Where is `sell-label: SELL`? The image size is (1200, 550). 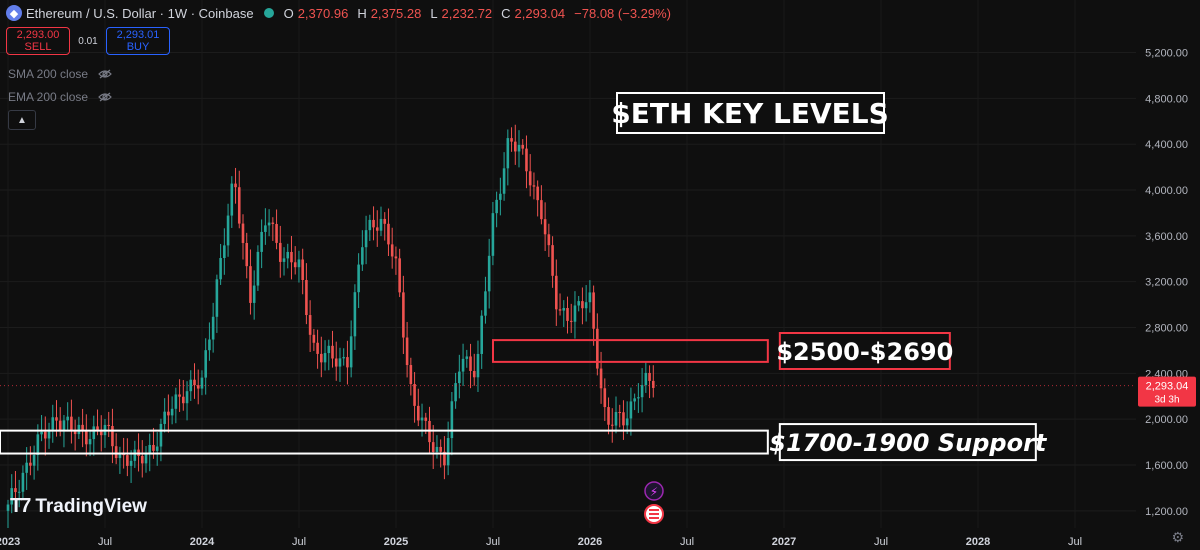
sell-label: SELL is located at coordinates (38, 47).